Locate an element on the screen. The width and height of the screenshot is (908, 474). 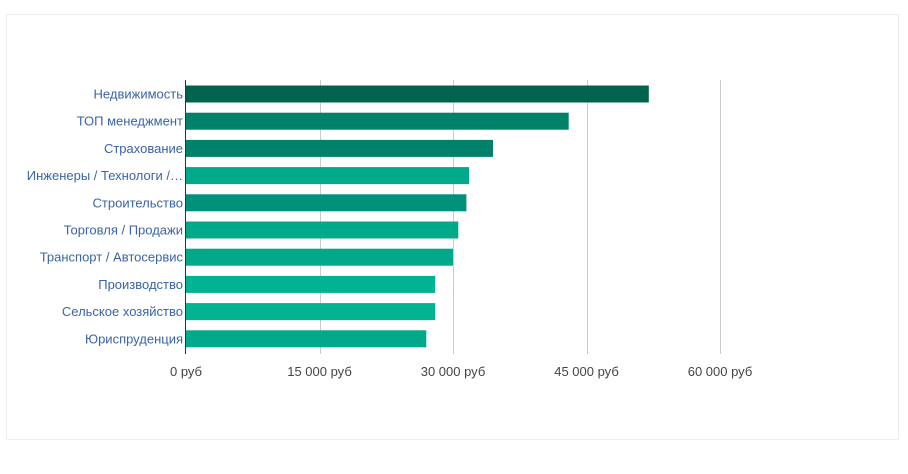
x-tick-label-1: 15 000 руб is located at coordinates (319, 371).